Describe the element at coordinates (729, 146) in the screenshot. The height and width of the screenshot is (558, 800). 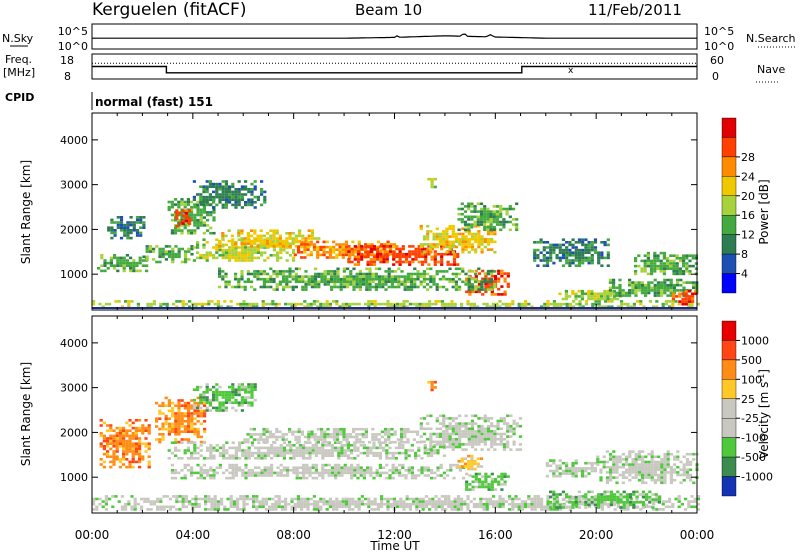
I see `colorbar-swatch` at that location.